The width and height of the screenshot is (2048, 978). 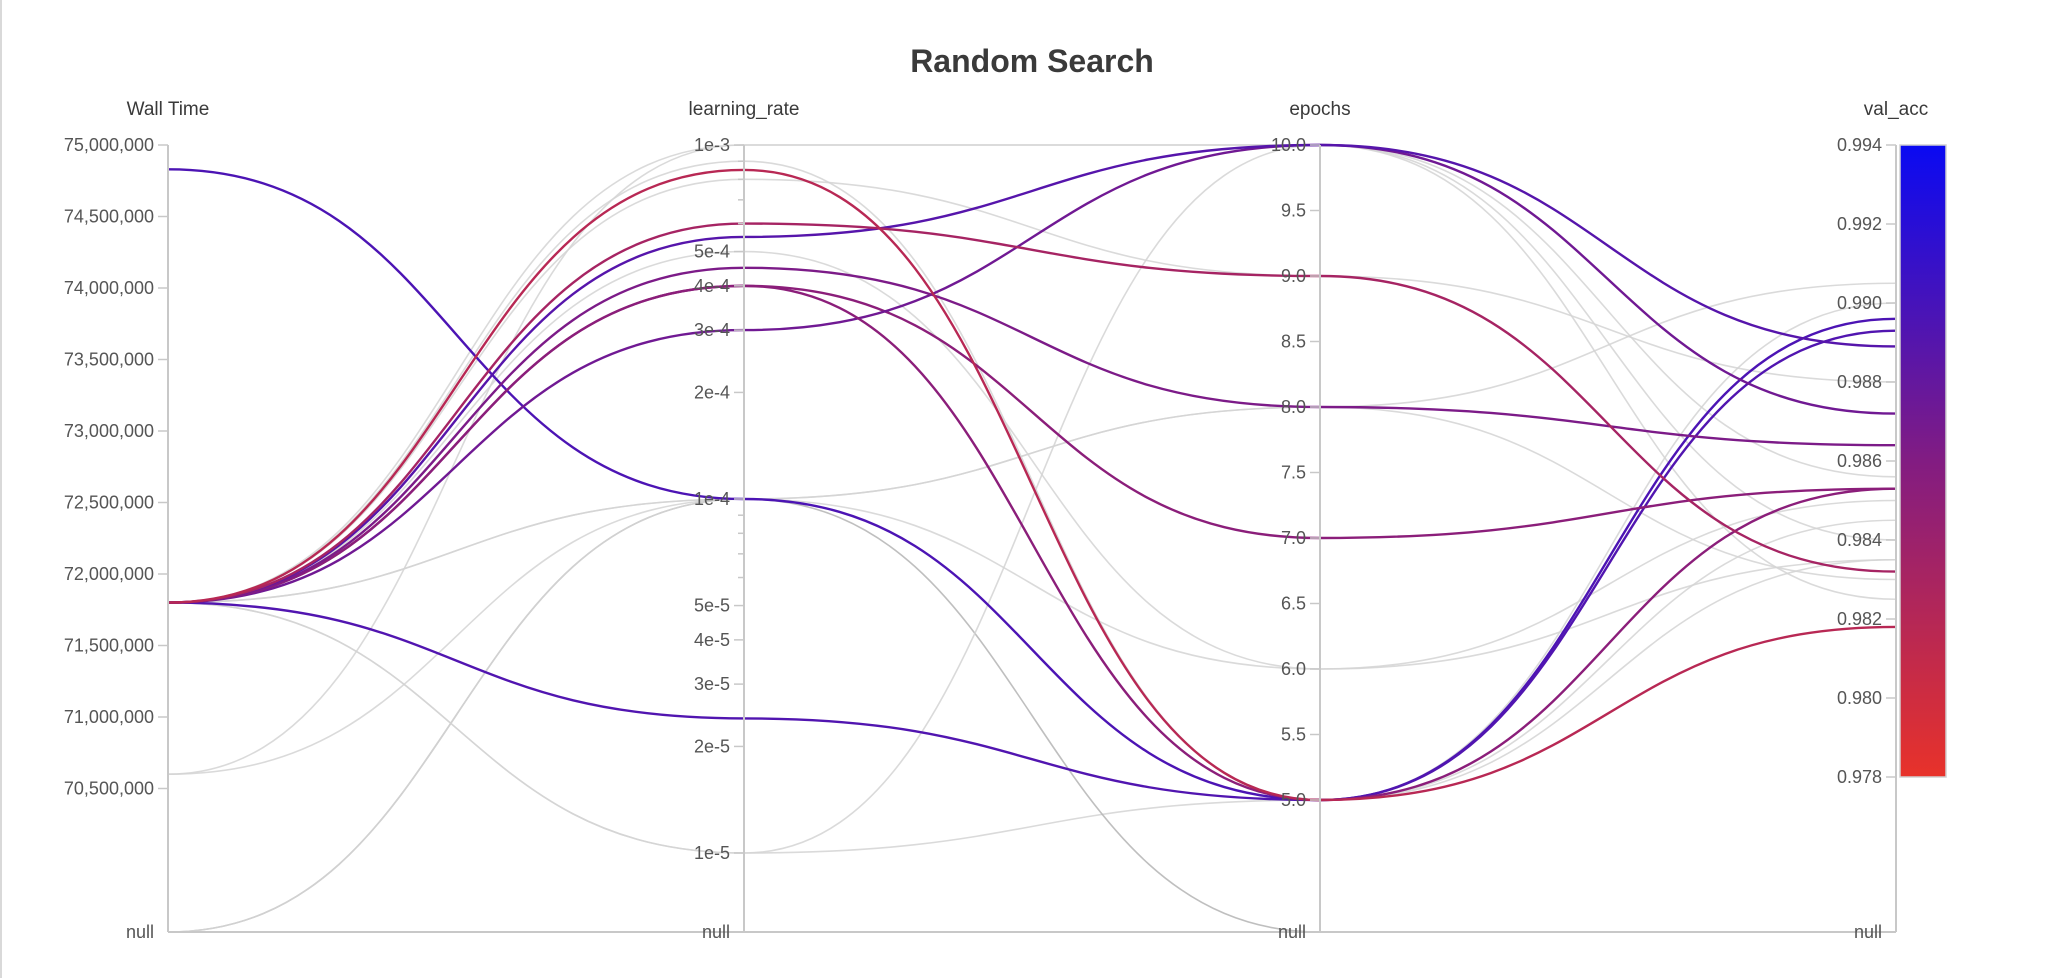 What do you see at coordinates (1896, 109) in the screenshot?
I see `axis-name: val_acc` at bounding box center [1896, 109].